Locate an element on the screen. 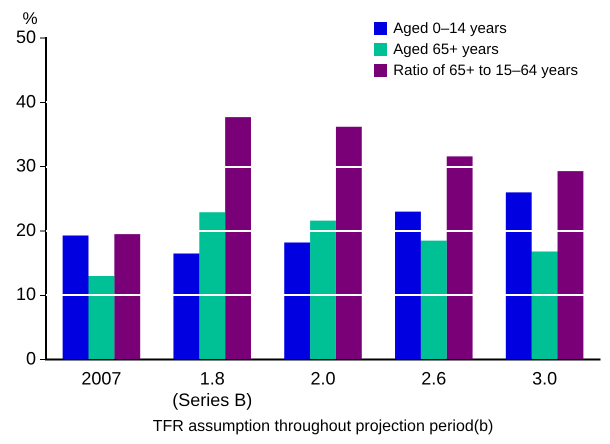 The width and height of the screenshot is (610, 444). x-tick-label: 3.0 is located at coordinates (545, 378).